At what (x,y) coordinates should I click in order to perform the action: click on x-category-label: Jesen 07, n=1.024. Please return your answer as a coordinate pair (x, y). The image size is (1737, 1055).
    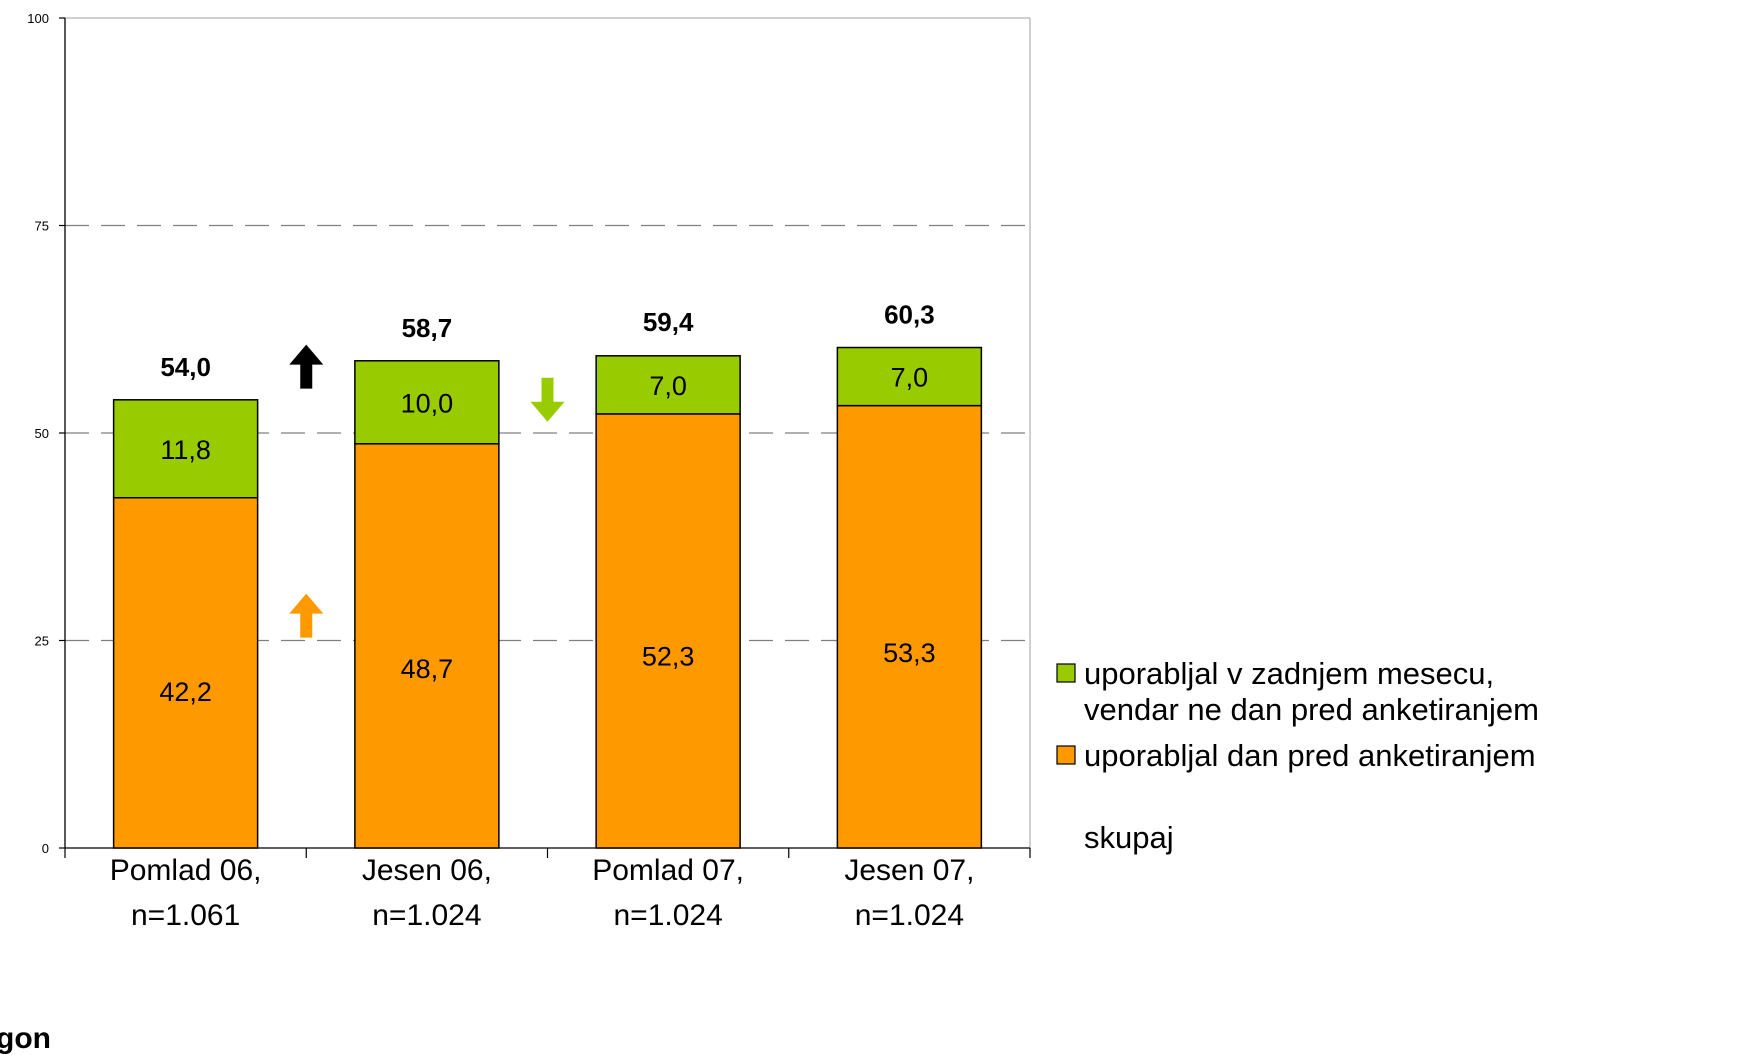
    Looking at the image, I should click on (909, 893).